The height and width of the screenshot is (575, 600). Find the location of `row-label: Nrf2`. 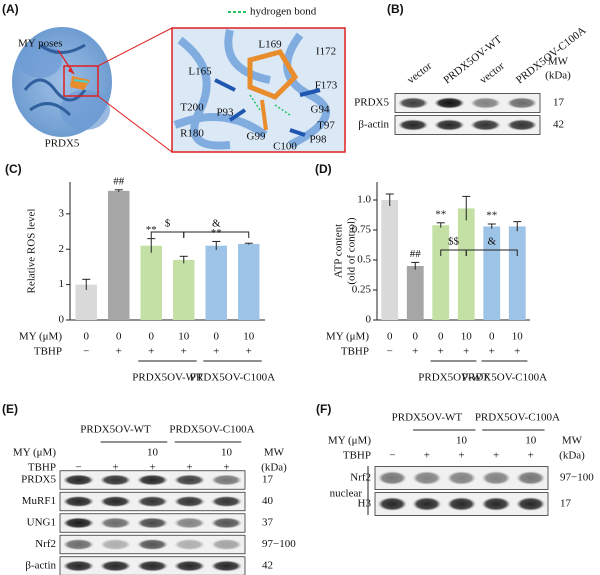

row-label: Nrf2 is located at coordinates (360, 478).